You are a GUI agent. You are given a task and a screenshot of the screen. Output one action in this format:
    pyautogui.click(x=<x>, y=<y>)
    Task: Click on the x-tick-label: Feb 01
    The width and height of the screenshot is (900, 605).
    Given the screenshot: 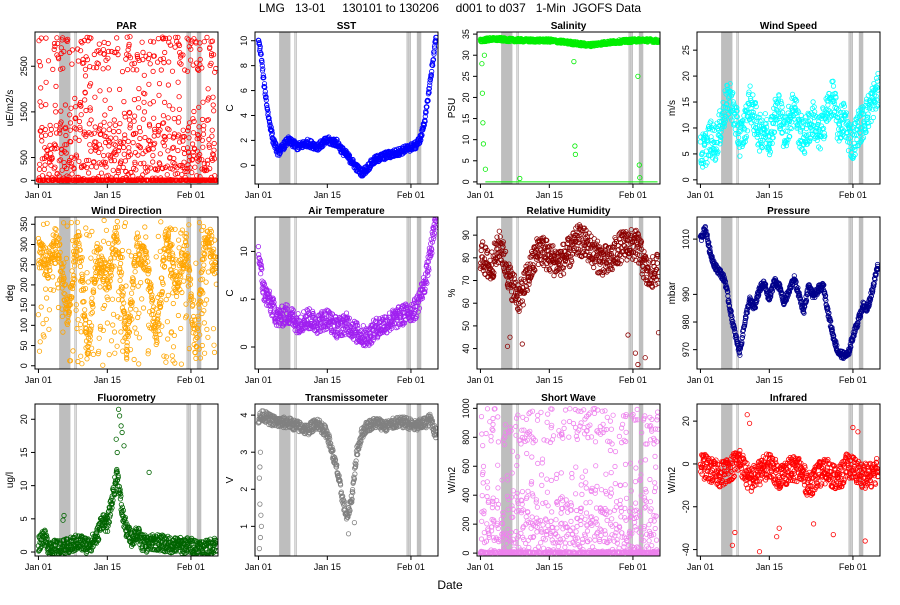 What is the action you would take?
    pyautogui.click(x=191, y=195)
    